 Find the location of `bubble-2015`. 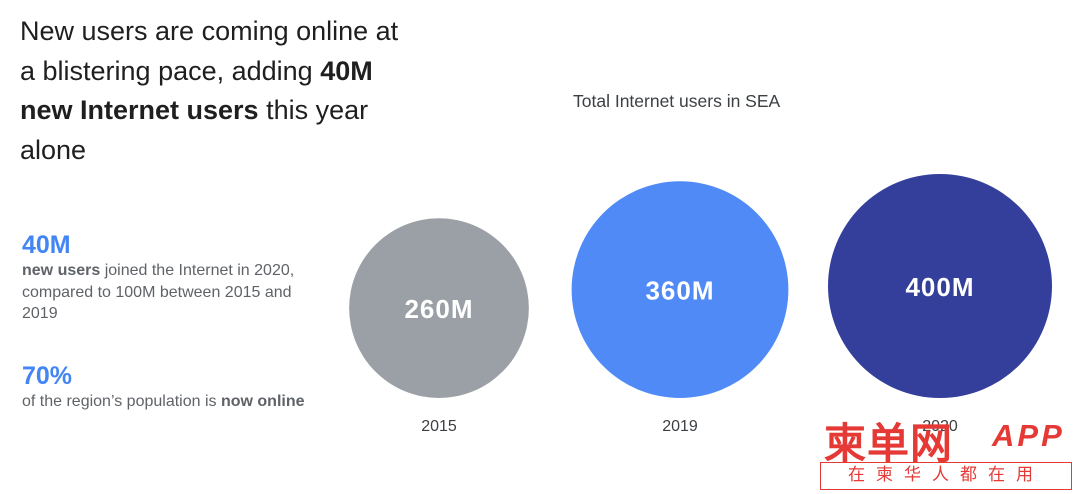

bubble-2015 is located at coordinates (439, 308).